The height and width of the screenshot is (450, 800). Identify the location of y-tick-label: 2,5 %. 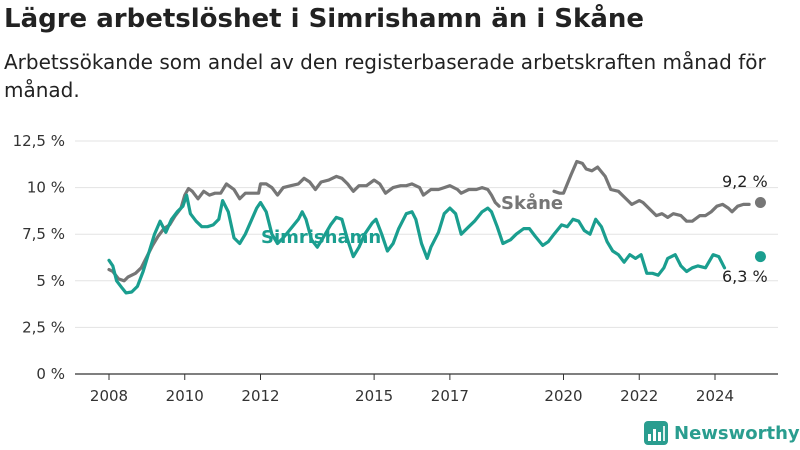
(43, 327).